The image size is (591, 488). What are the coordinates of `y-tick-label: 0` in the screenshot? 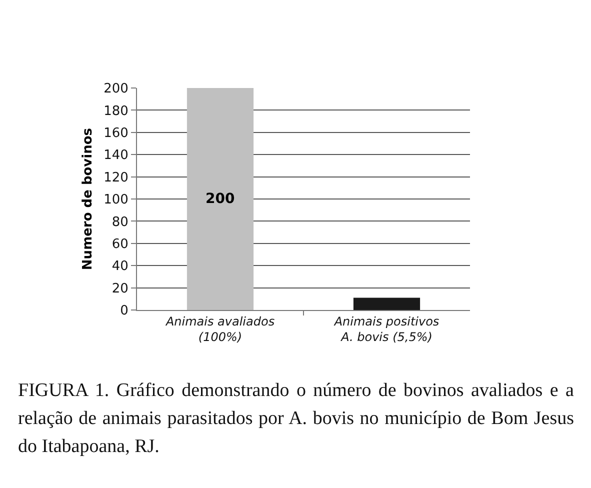 It's located at (124, 311).